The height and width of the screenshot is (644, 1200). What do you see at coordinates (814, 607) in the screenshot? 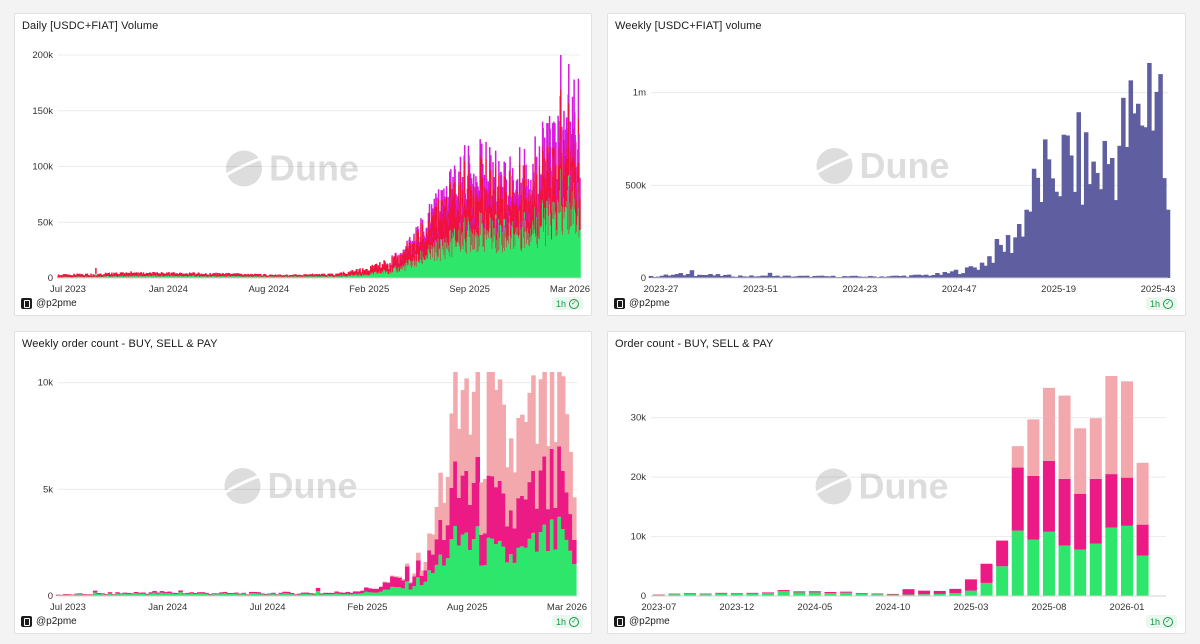
I see `x-tick-label: 2024-05` at bounding box center [814, 607].